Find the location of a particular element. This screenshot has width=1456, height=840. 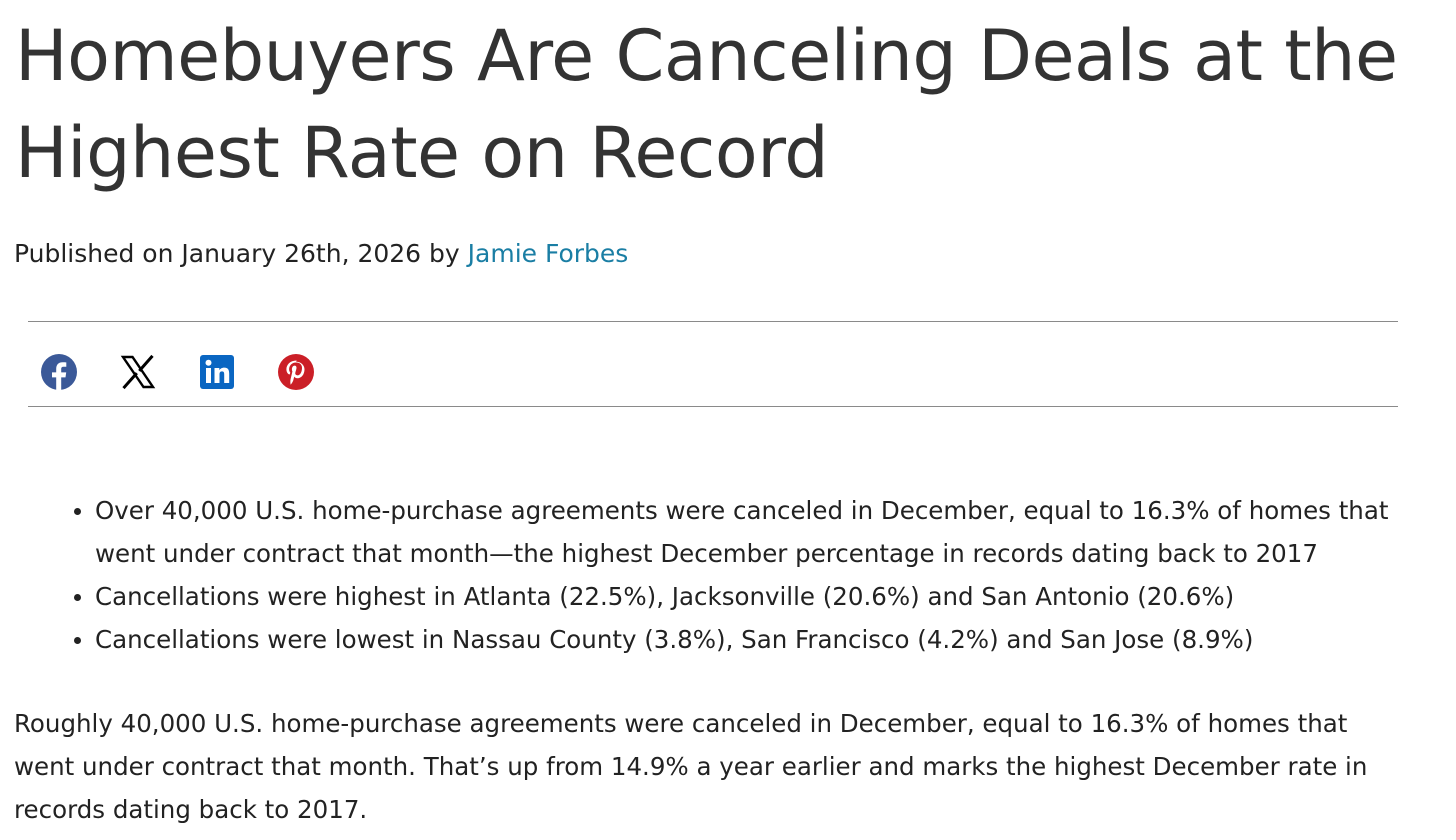

share-bar is located at coordinates (713, 364).